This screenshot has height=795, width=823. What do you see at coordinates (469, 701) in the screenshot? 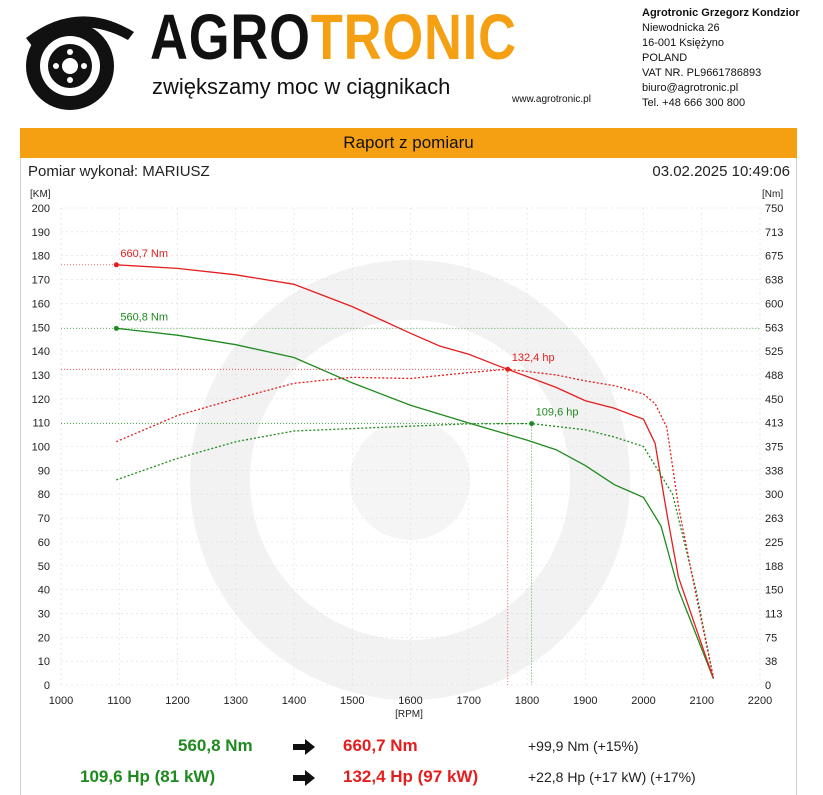
I see `x-tick-label: 1700` at bounding box center [469, 701].